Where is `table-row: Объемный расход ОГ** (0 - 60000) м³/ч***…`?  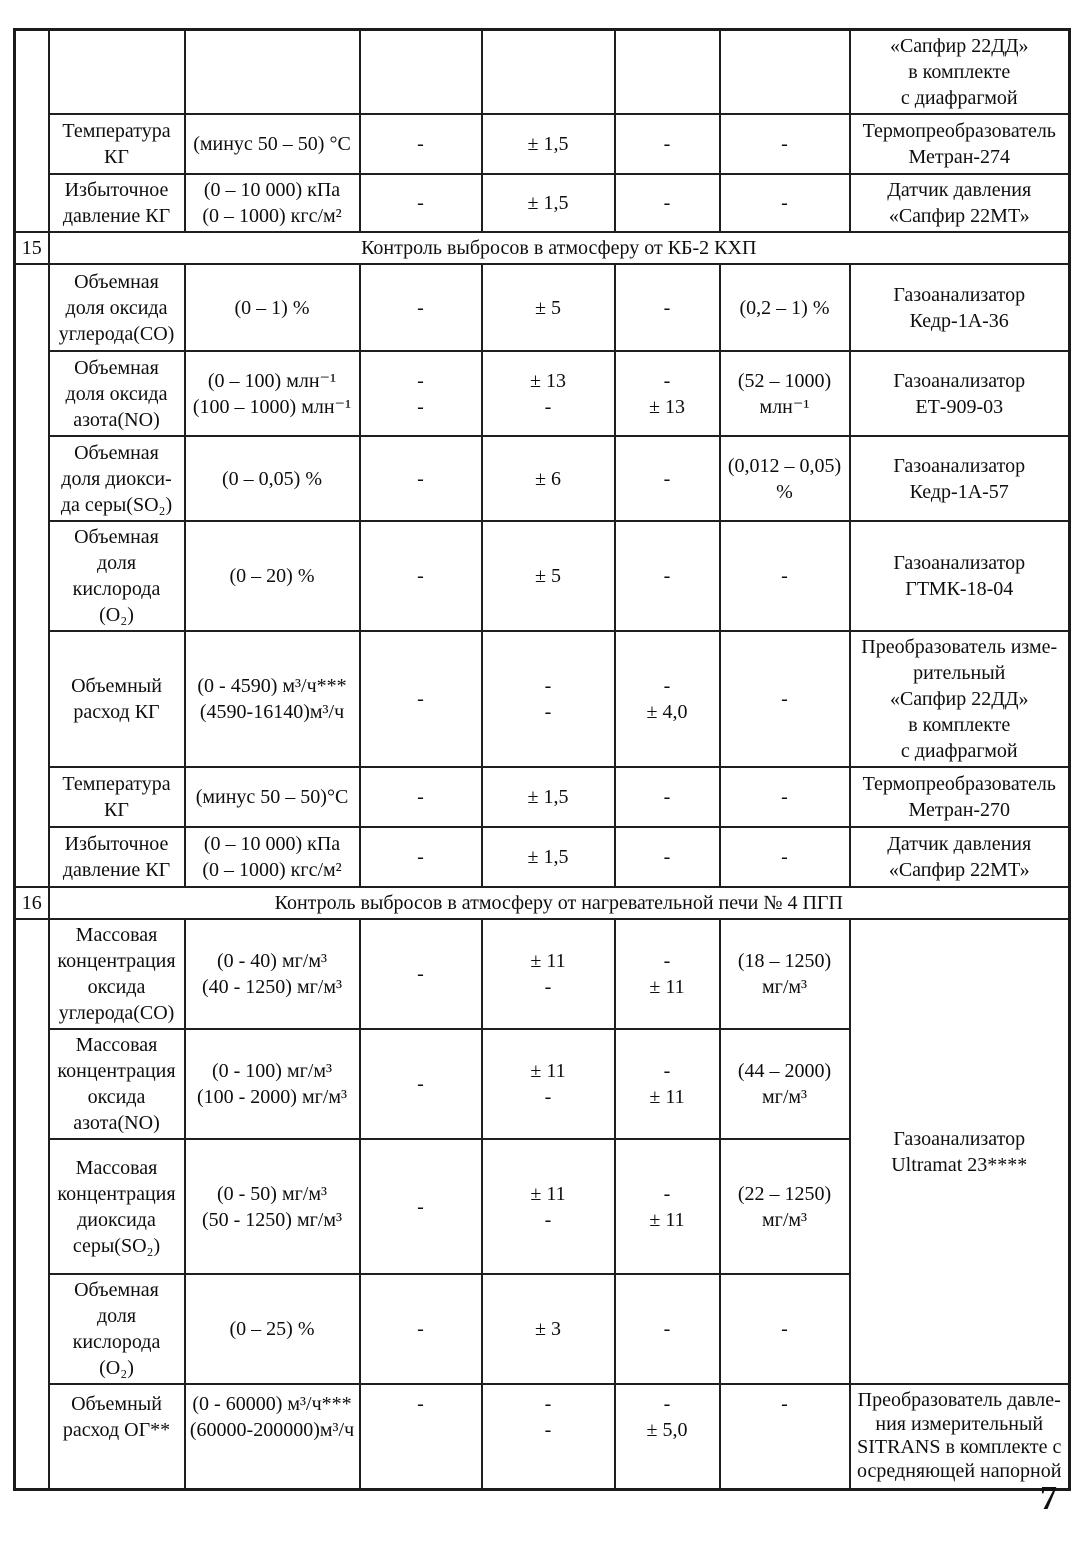 table-row: Объемный расход ОГ** (0 - 60000) м³/ч***… is located at coordinates (543, 1436).